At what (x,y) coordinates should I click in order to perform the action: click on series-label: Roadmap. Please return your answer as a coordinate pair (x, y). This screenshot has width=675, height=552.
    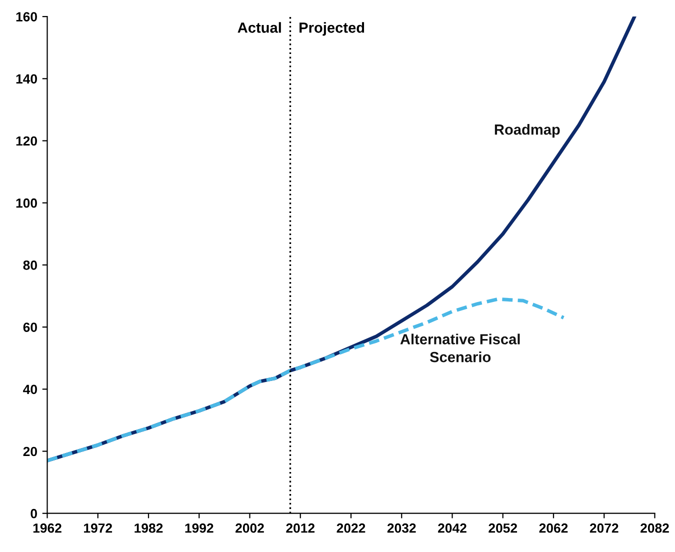
    Looking at the image, I should click on (527, 131).